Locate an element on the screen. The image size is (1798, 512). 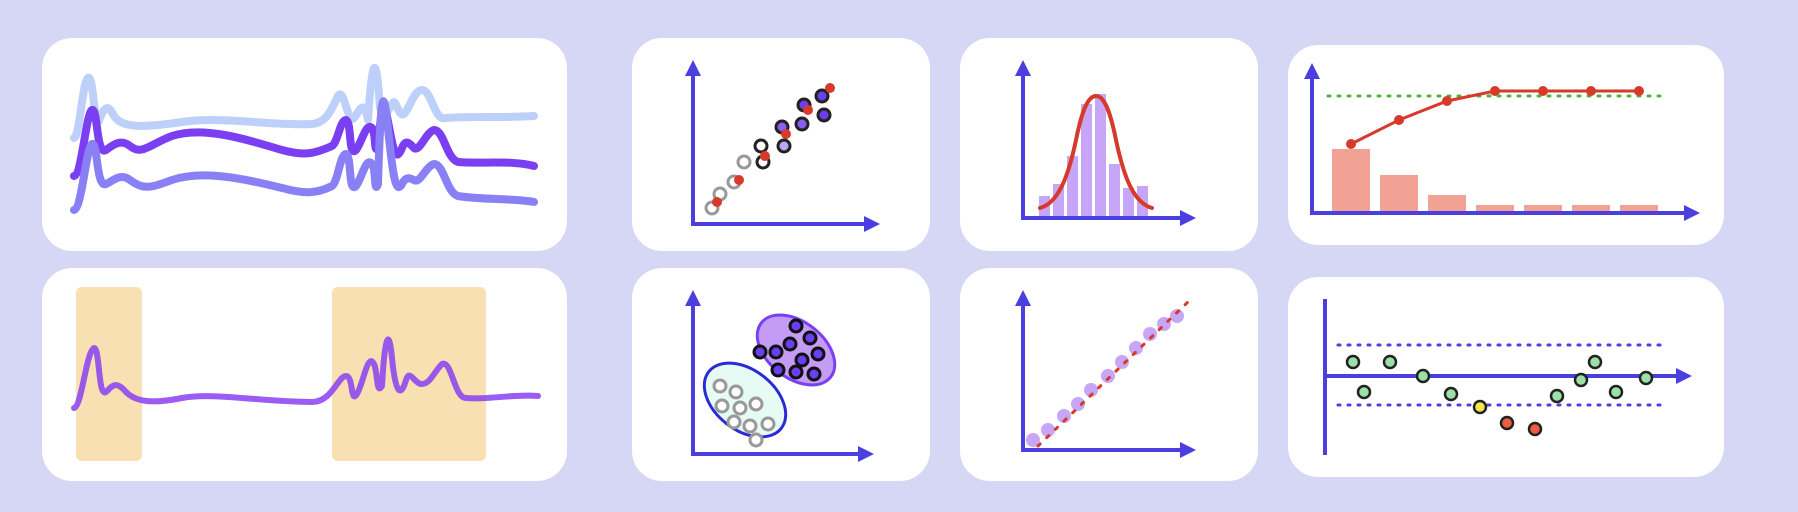
scatter-correlation-icon is located at coordinates (782, 146).